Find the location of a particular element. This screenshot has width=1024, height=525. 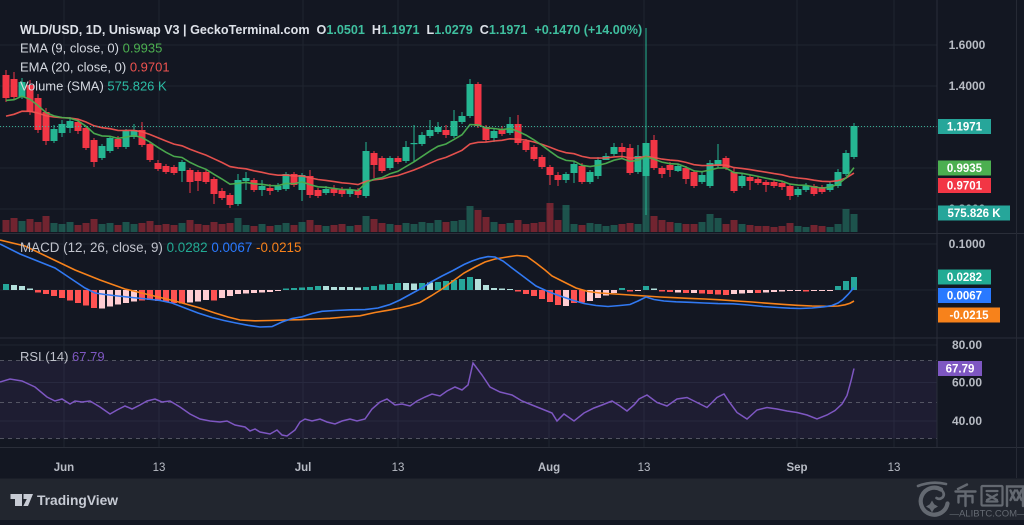

svg-text: 1.4000 is located at coordinates (967, 86).